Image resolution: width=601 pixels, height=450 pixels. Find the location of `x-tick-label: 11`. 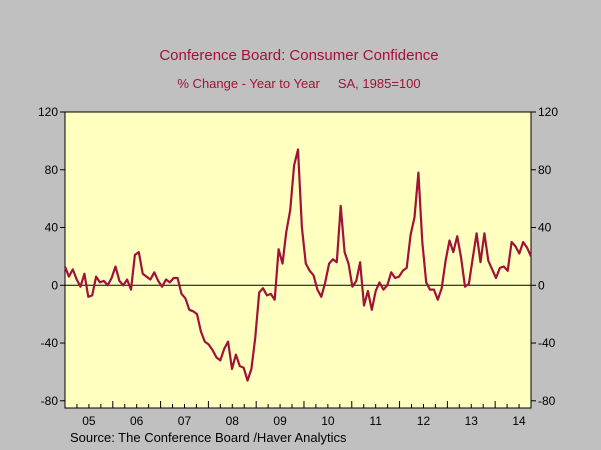

x-tick-label: 11 is located at coordinates (375, 421).